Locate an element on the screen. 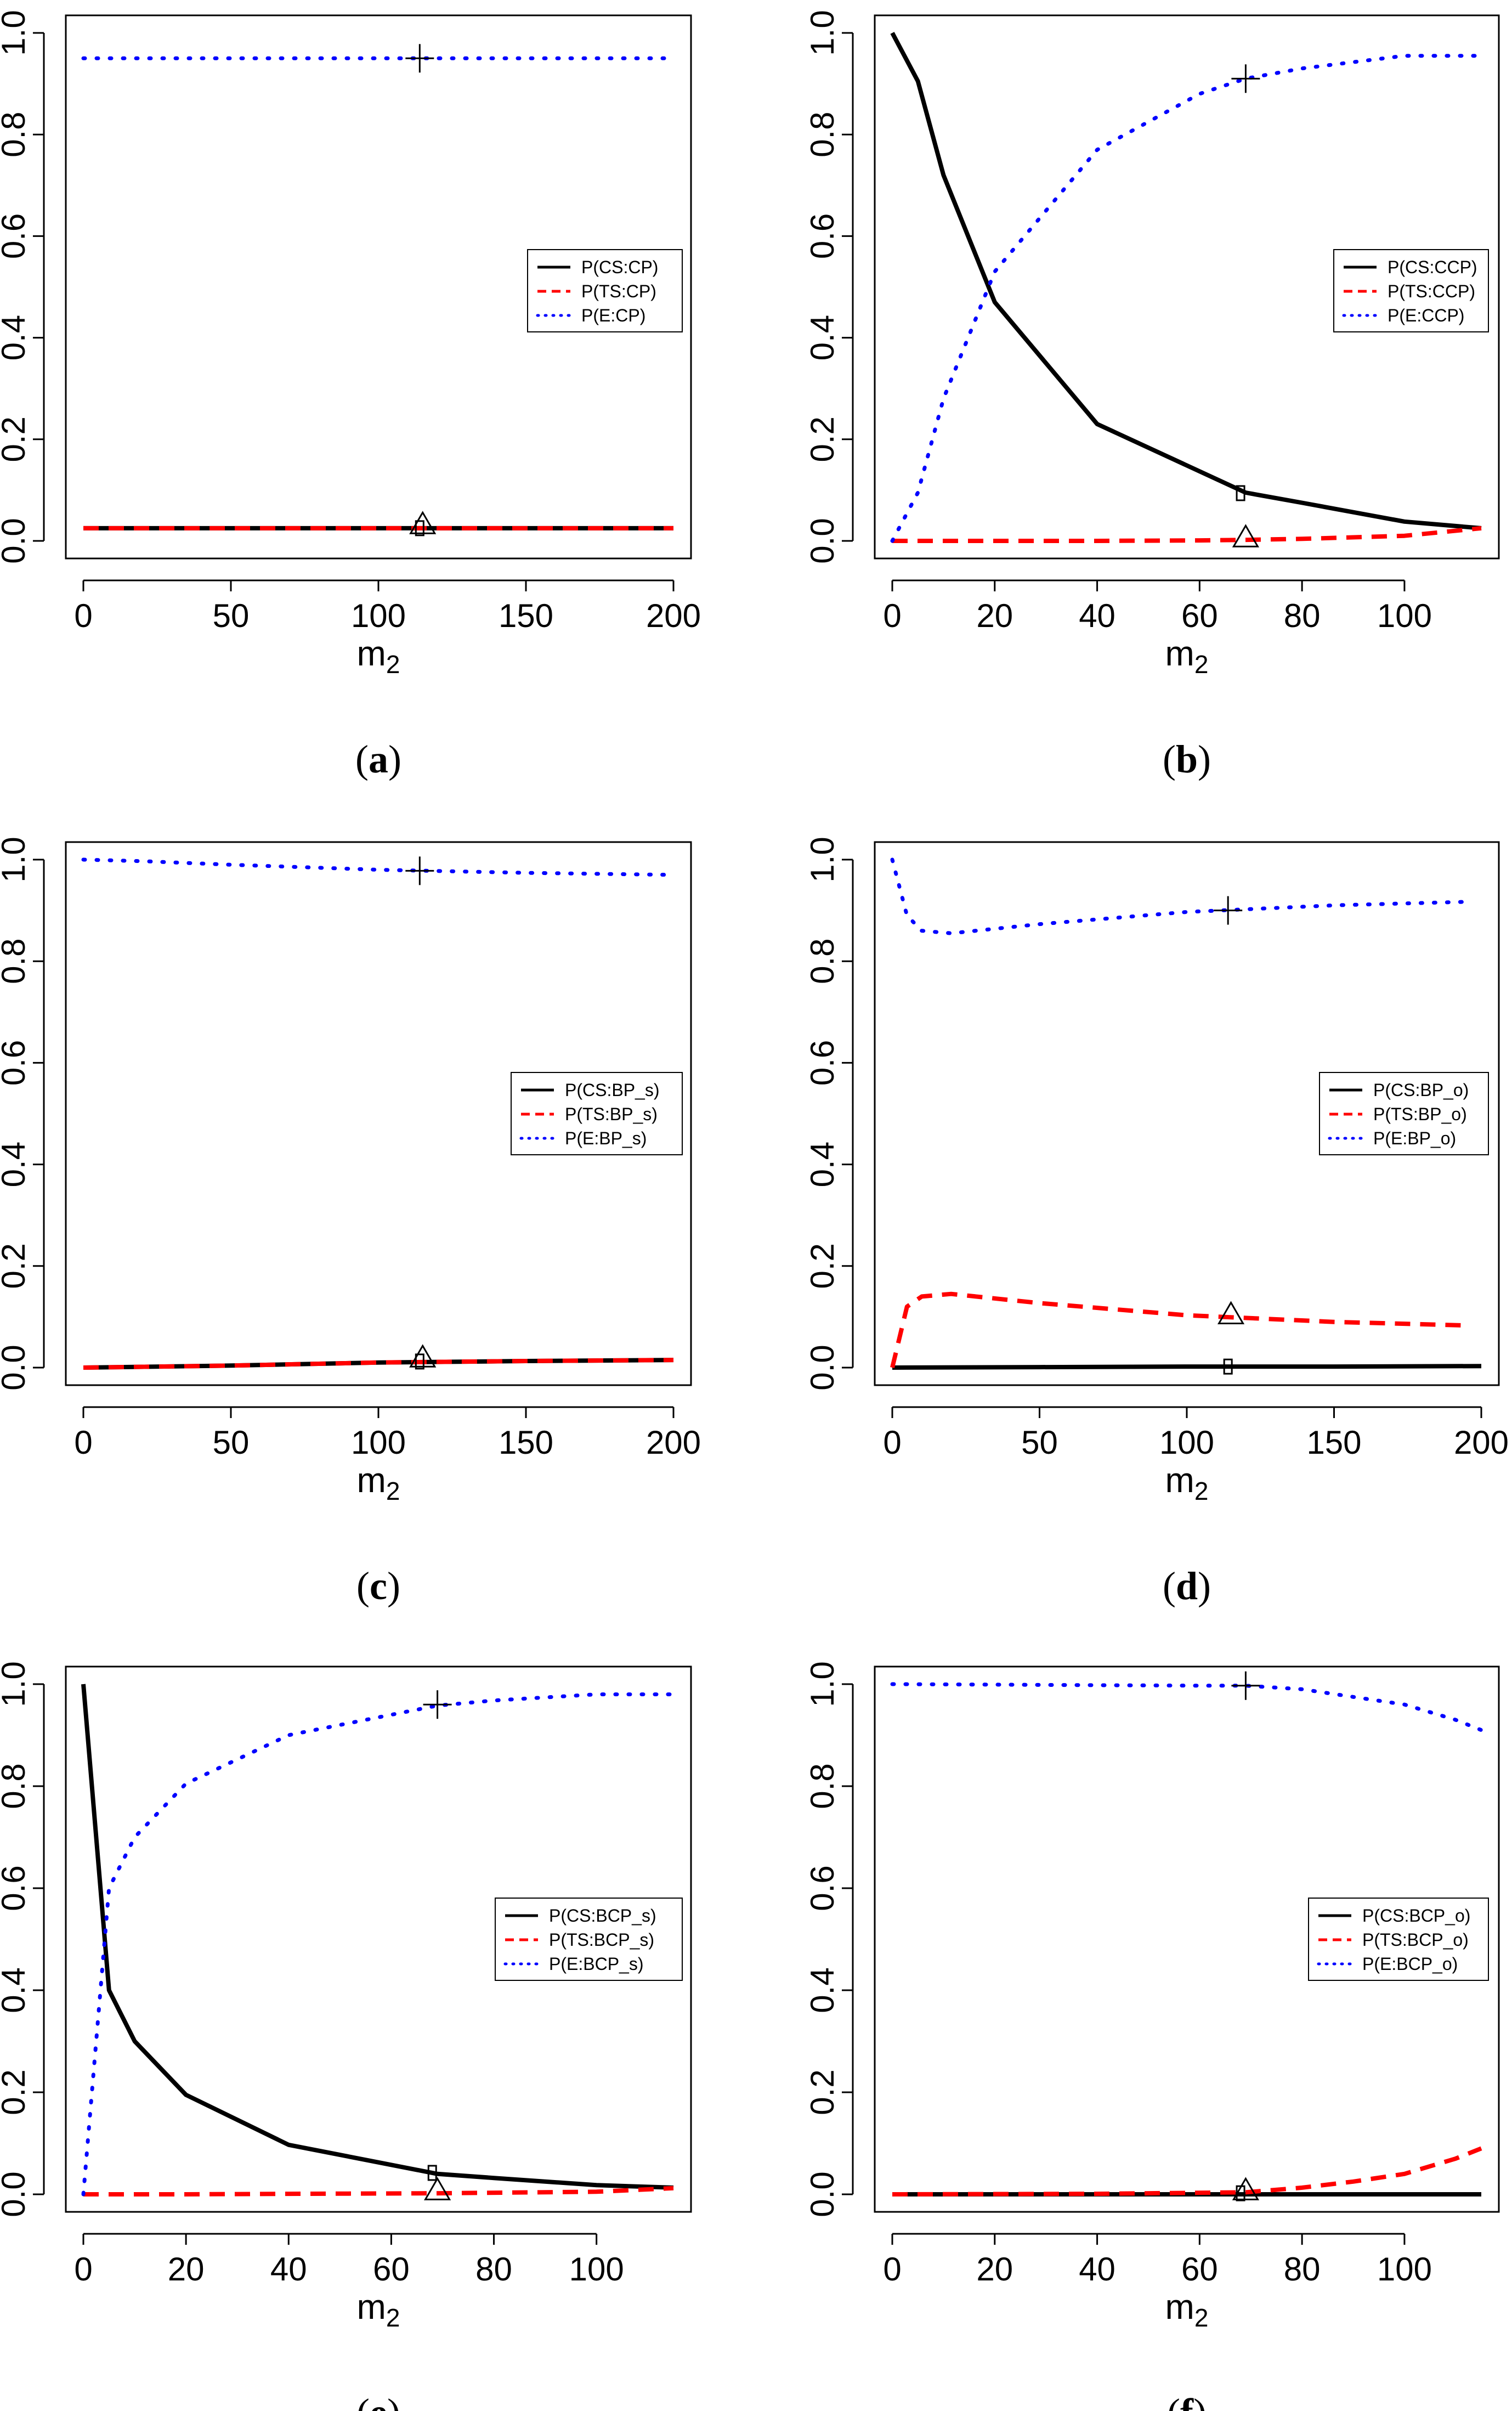 This screenshot has width=1512, height=2411. legend: P(CS:BP_s) P(TS:BP_s) P(E:BP_s) is located at coordinates (597, 1113).